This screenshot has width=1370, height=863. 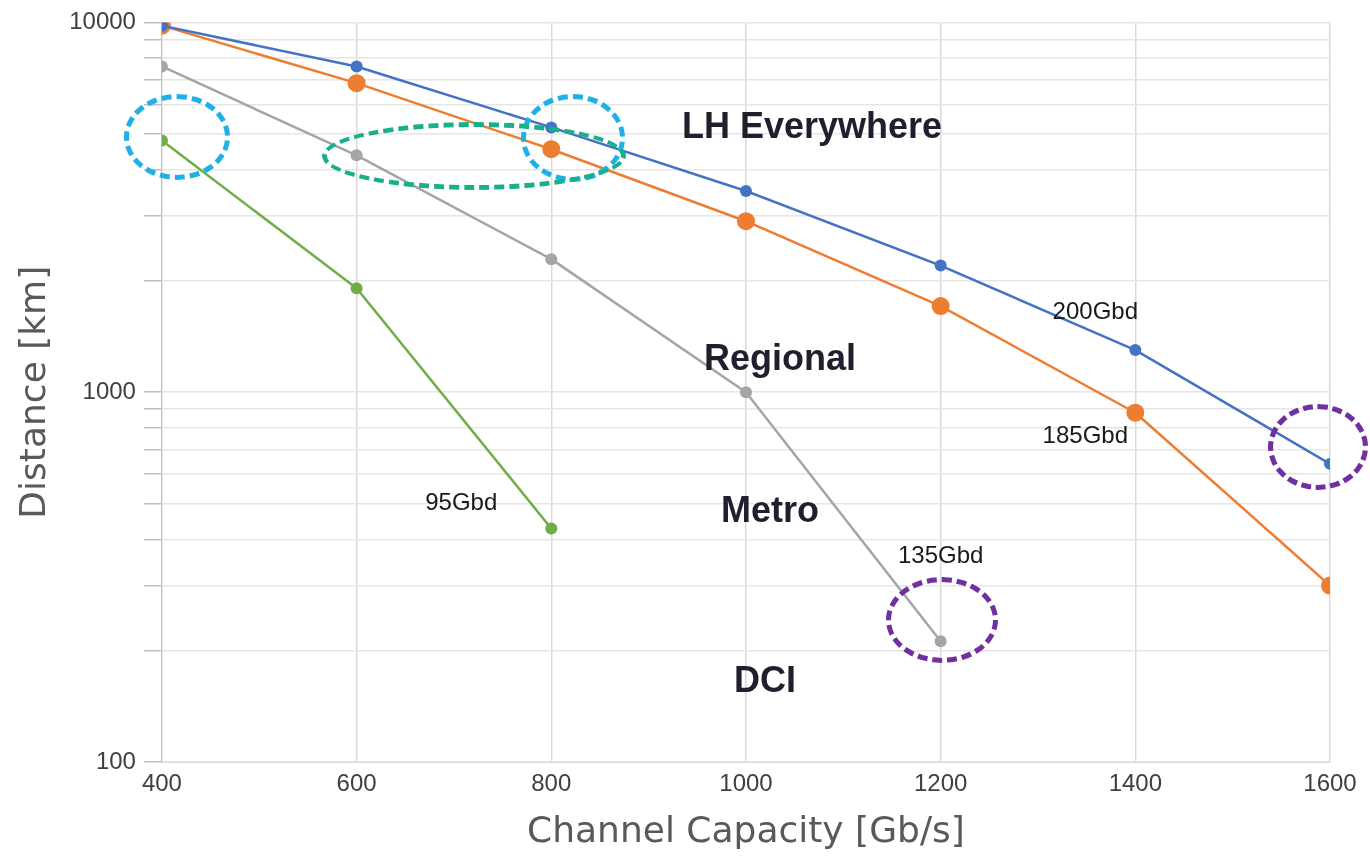 What do you see at coordinates (770, 509) in the screenshot?
I see `annotation: Metro` at bounding box center [770, 509].